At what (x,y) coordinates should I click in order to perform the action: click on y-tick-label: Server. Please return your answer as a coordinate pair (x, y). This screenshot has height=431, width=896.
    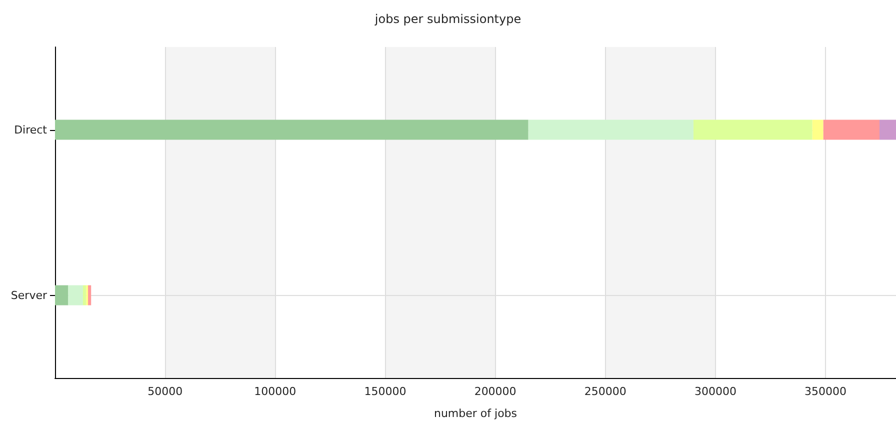
    Looking at the image, I should click on (29, 295).